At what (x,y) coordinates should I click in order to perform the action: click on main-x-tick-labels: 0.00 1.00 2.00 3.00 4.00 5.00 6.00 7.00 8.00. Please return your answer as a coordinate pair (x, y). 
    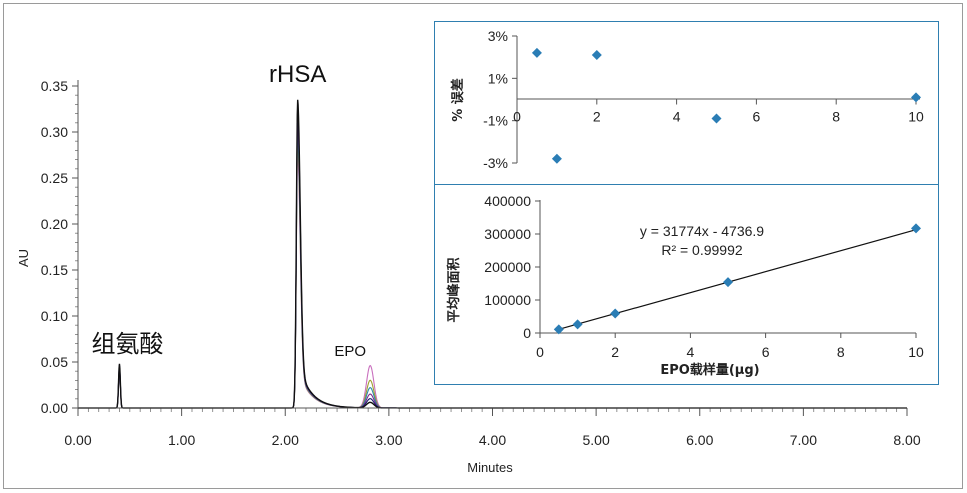
    Looking at the image, I should click on (492, 440).